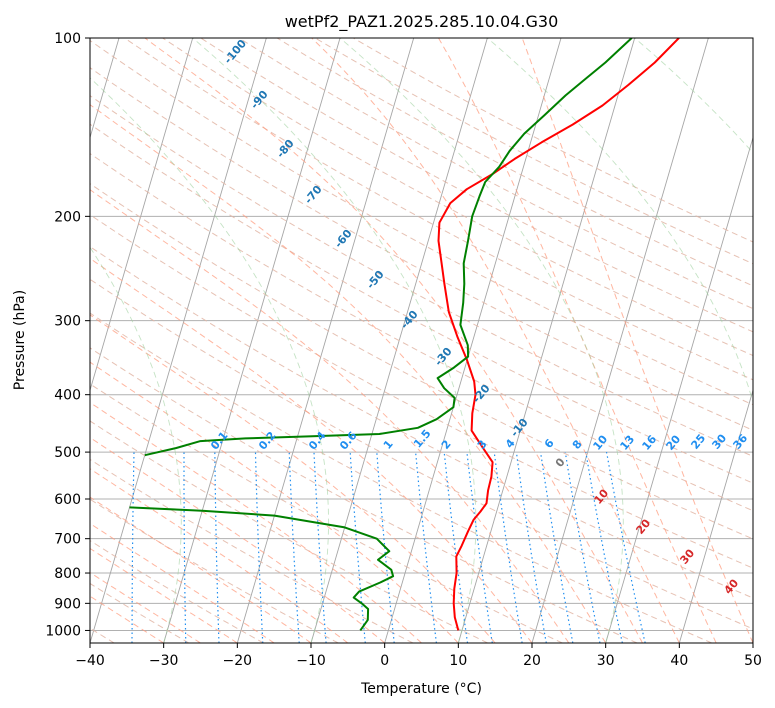  I want to click on y-tick-label: 100, so click(67, 39).